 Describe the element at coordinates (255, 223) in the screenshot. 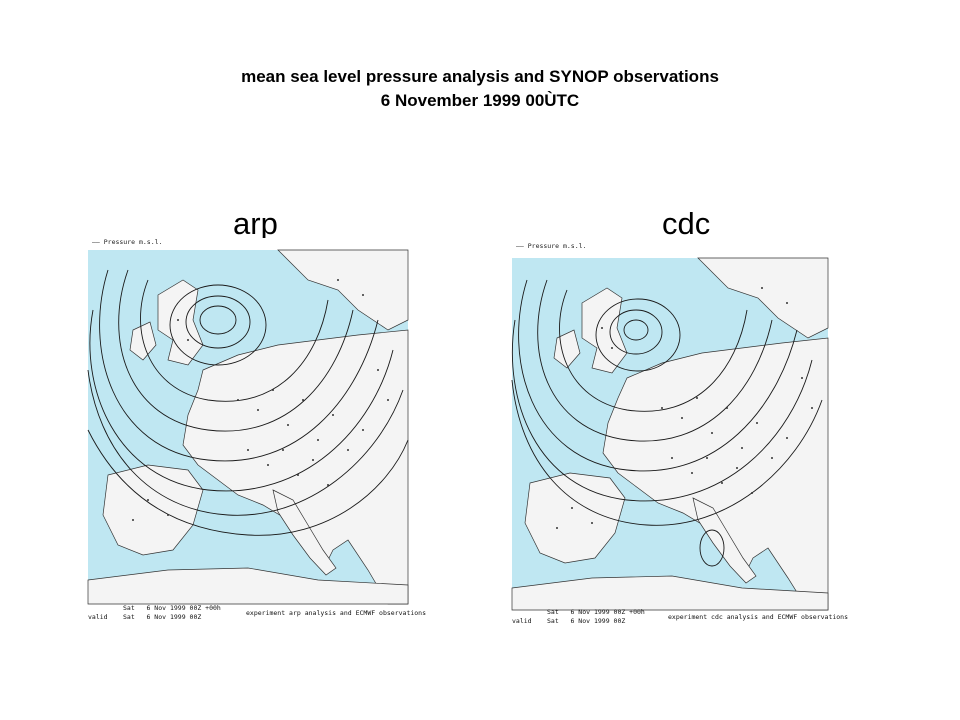

I see `panel-label-arp: arp` at that location.